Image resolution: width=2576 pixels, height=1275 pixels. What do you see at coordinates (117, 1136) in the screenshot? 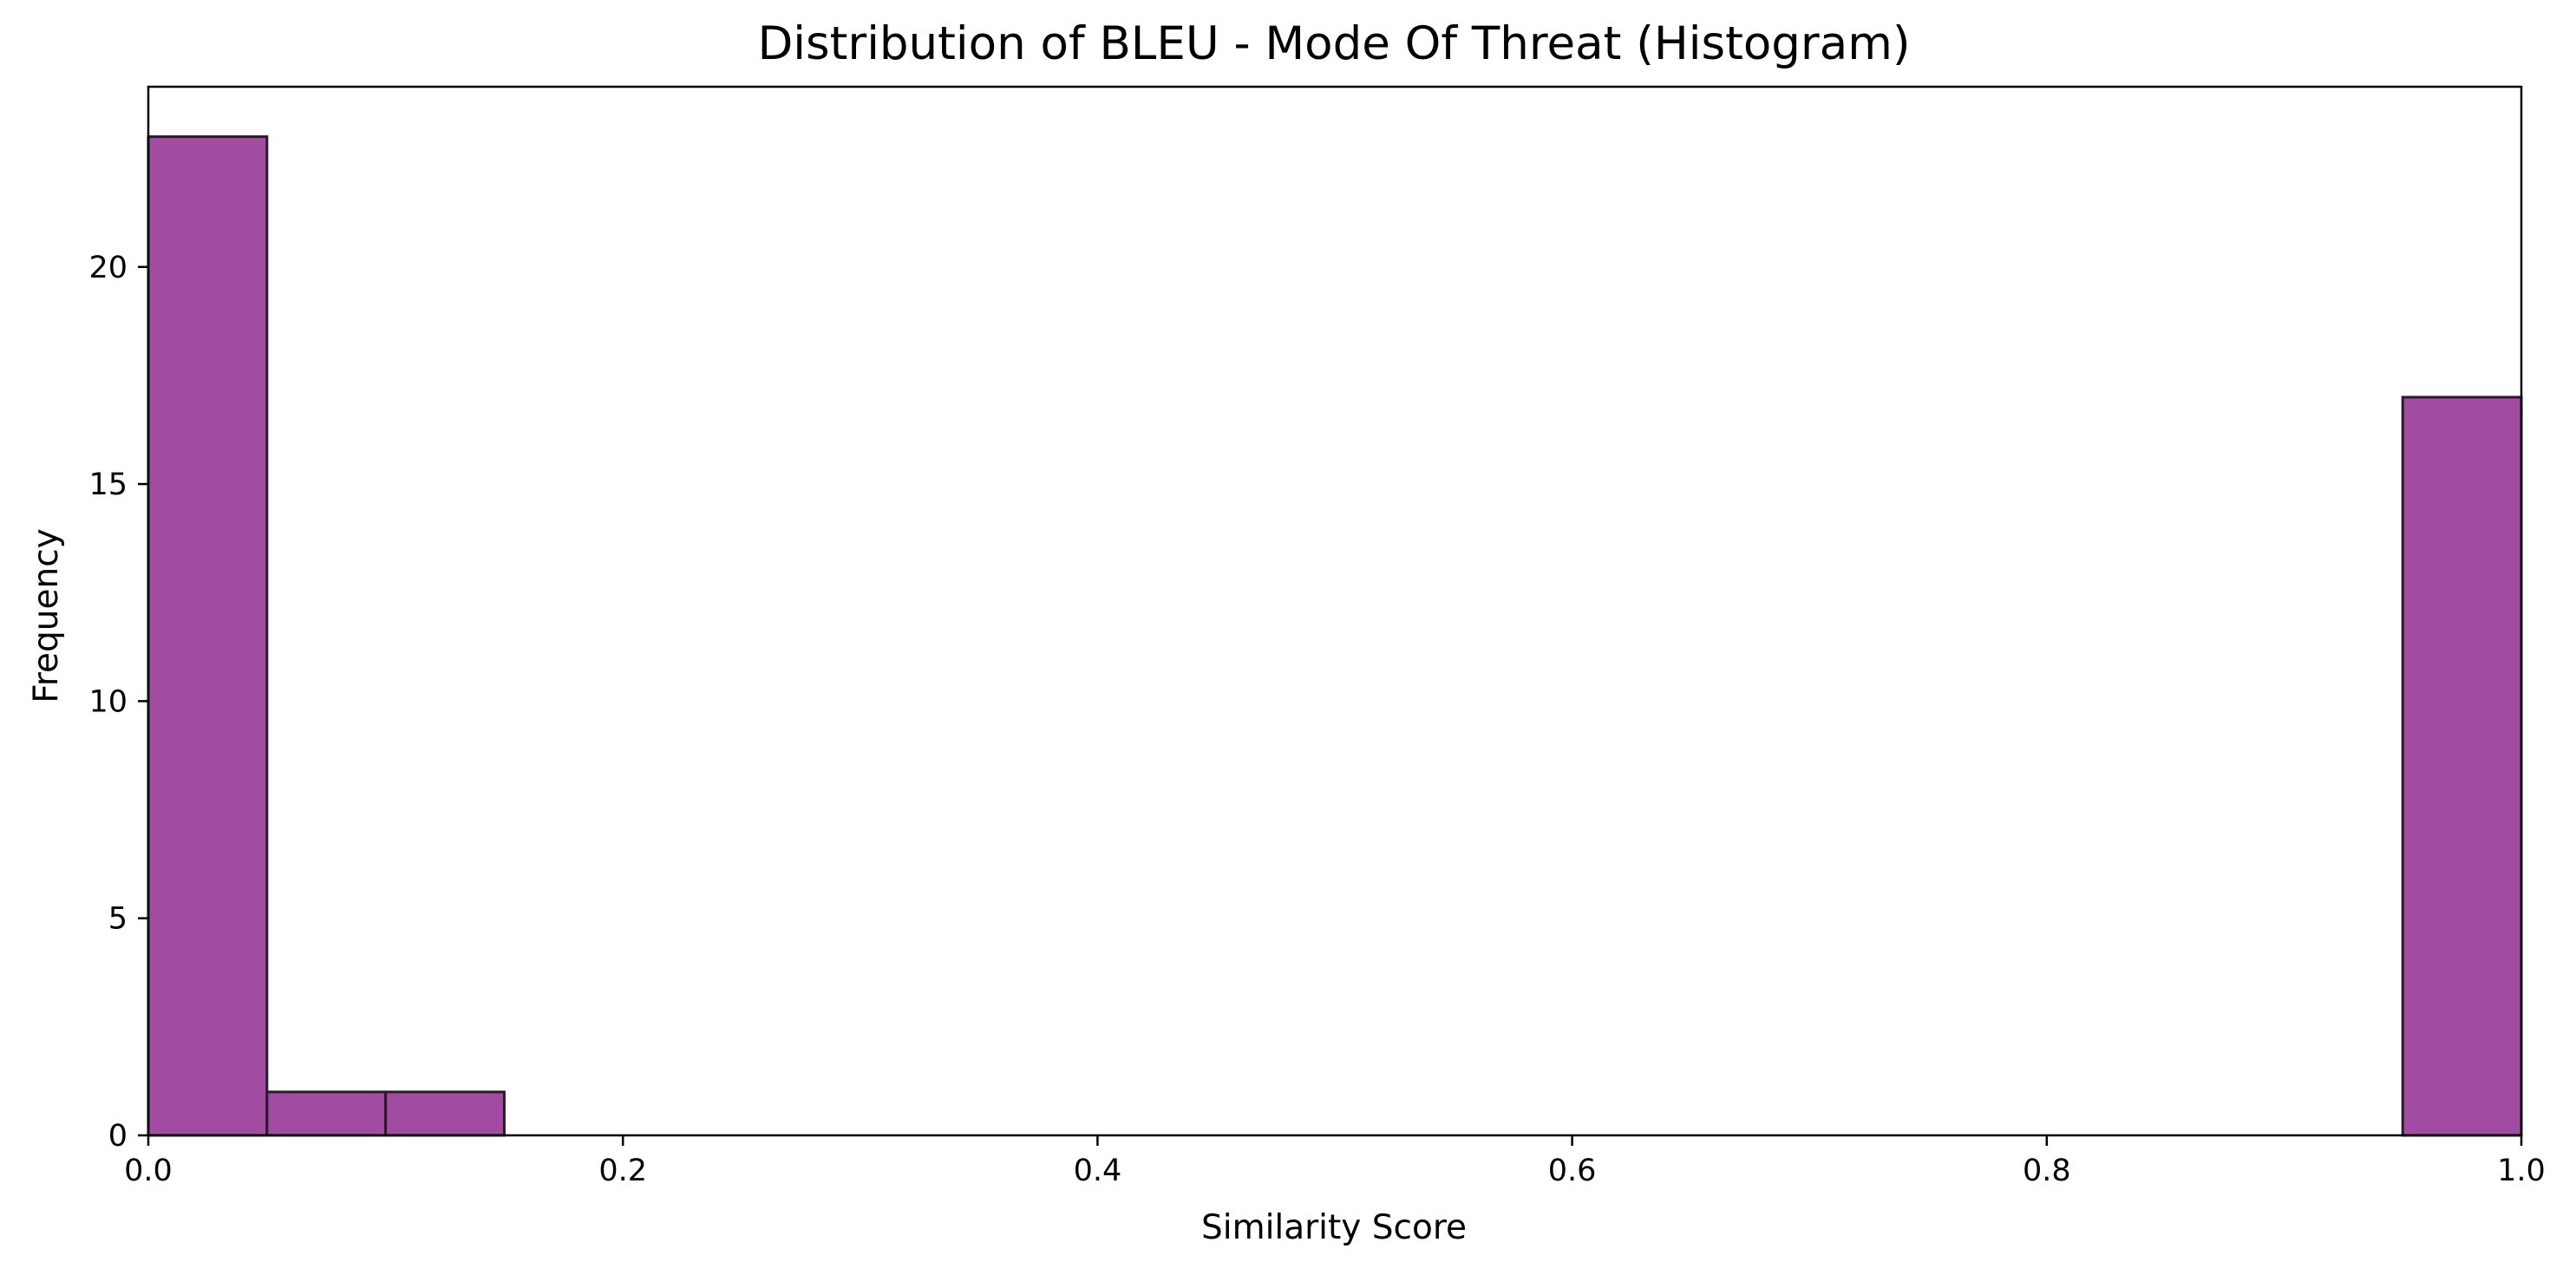
I see `y-tick-label: 0` at bounding box center [117, 1136].